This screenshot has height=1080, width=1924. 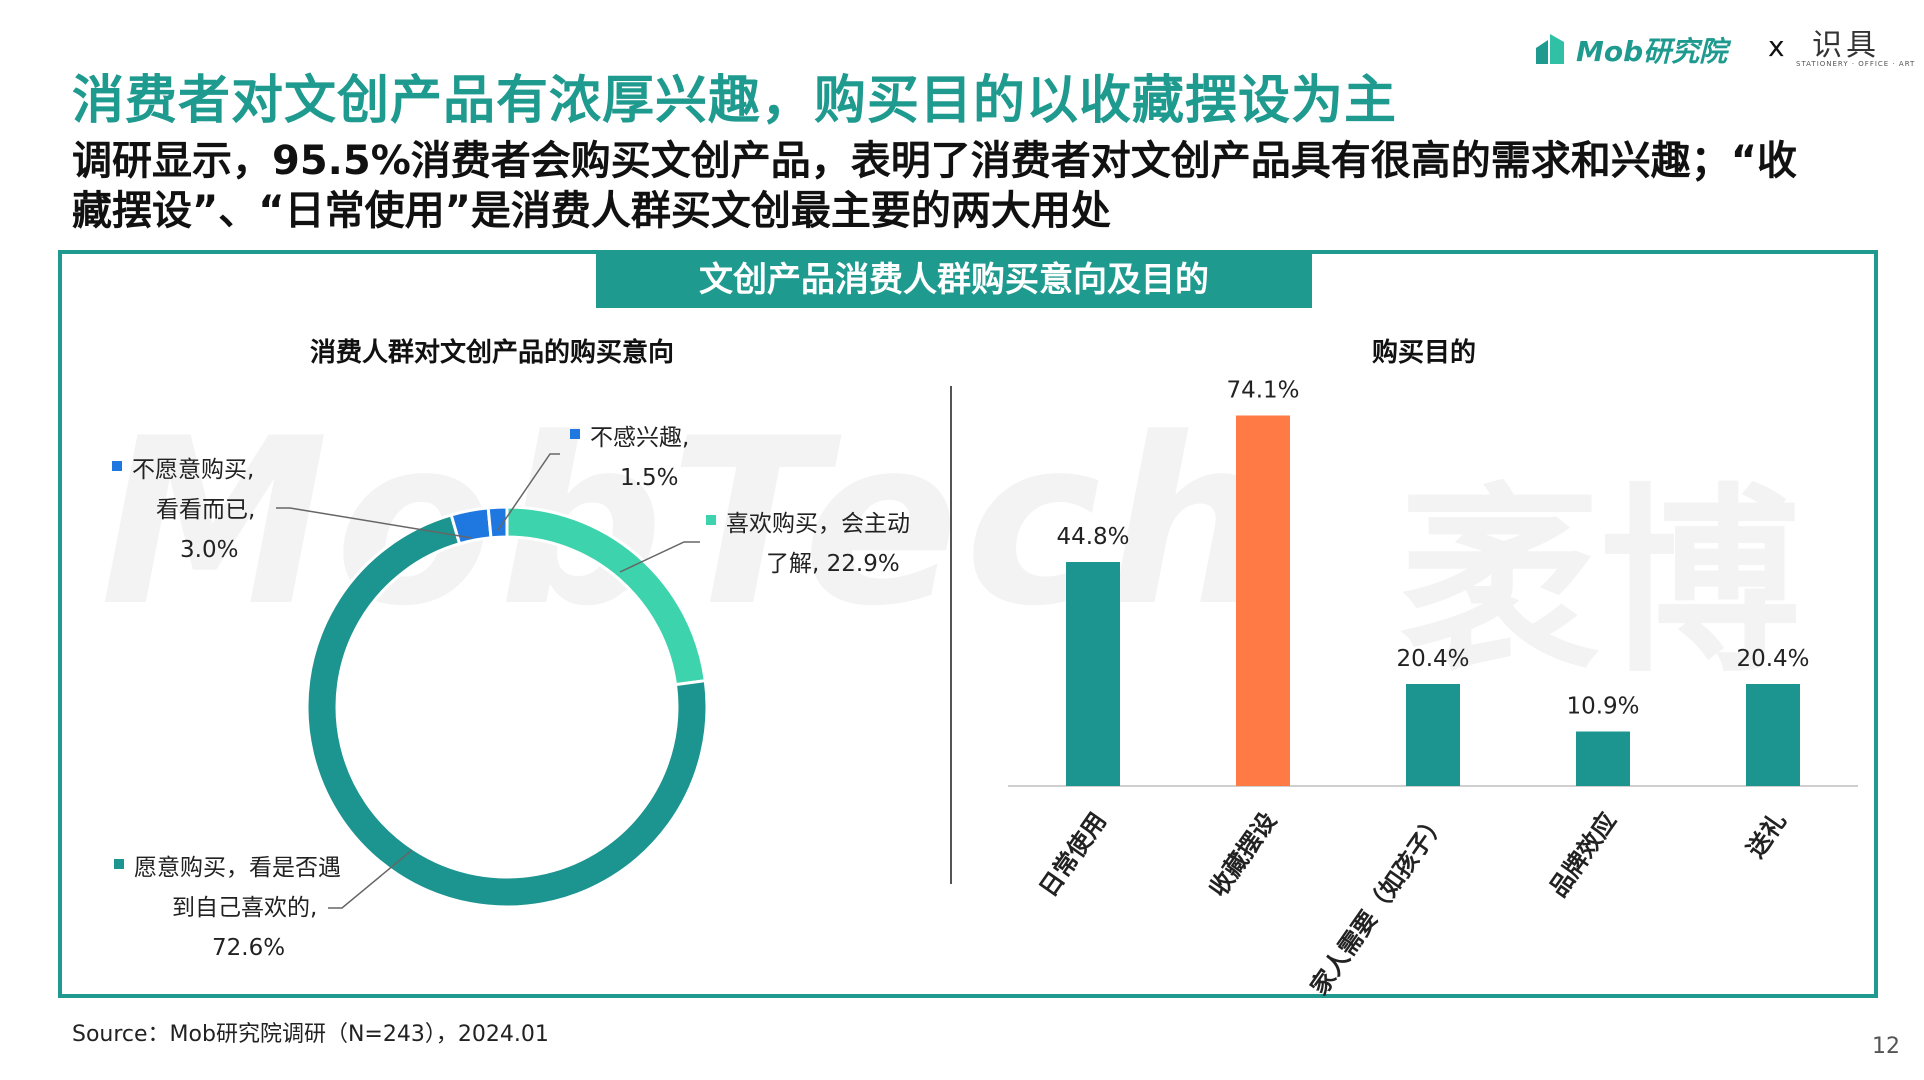 I want to click on mob-logo-icon, so click(x=1550, y=49).